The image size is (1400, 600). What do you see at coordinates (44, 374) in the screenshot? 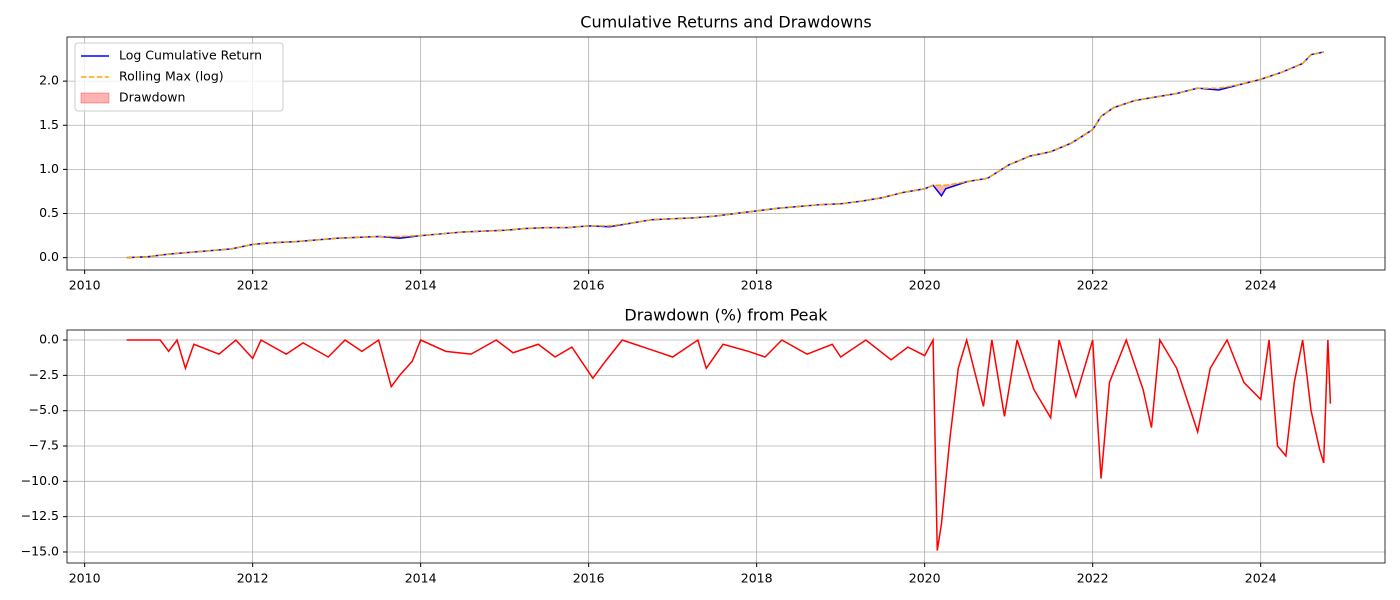
I see `y-tick-label: −2.5` at bounding box center [44, 374].